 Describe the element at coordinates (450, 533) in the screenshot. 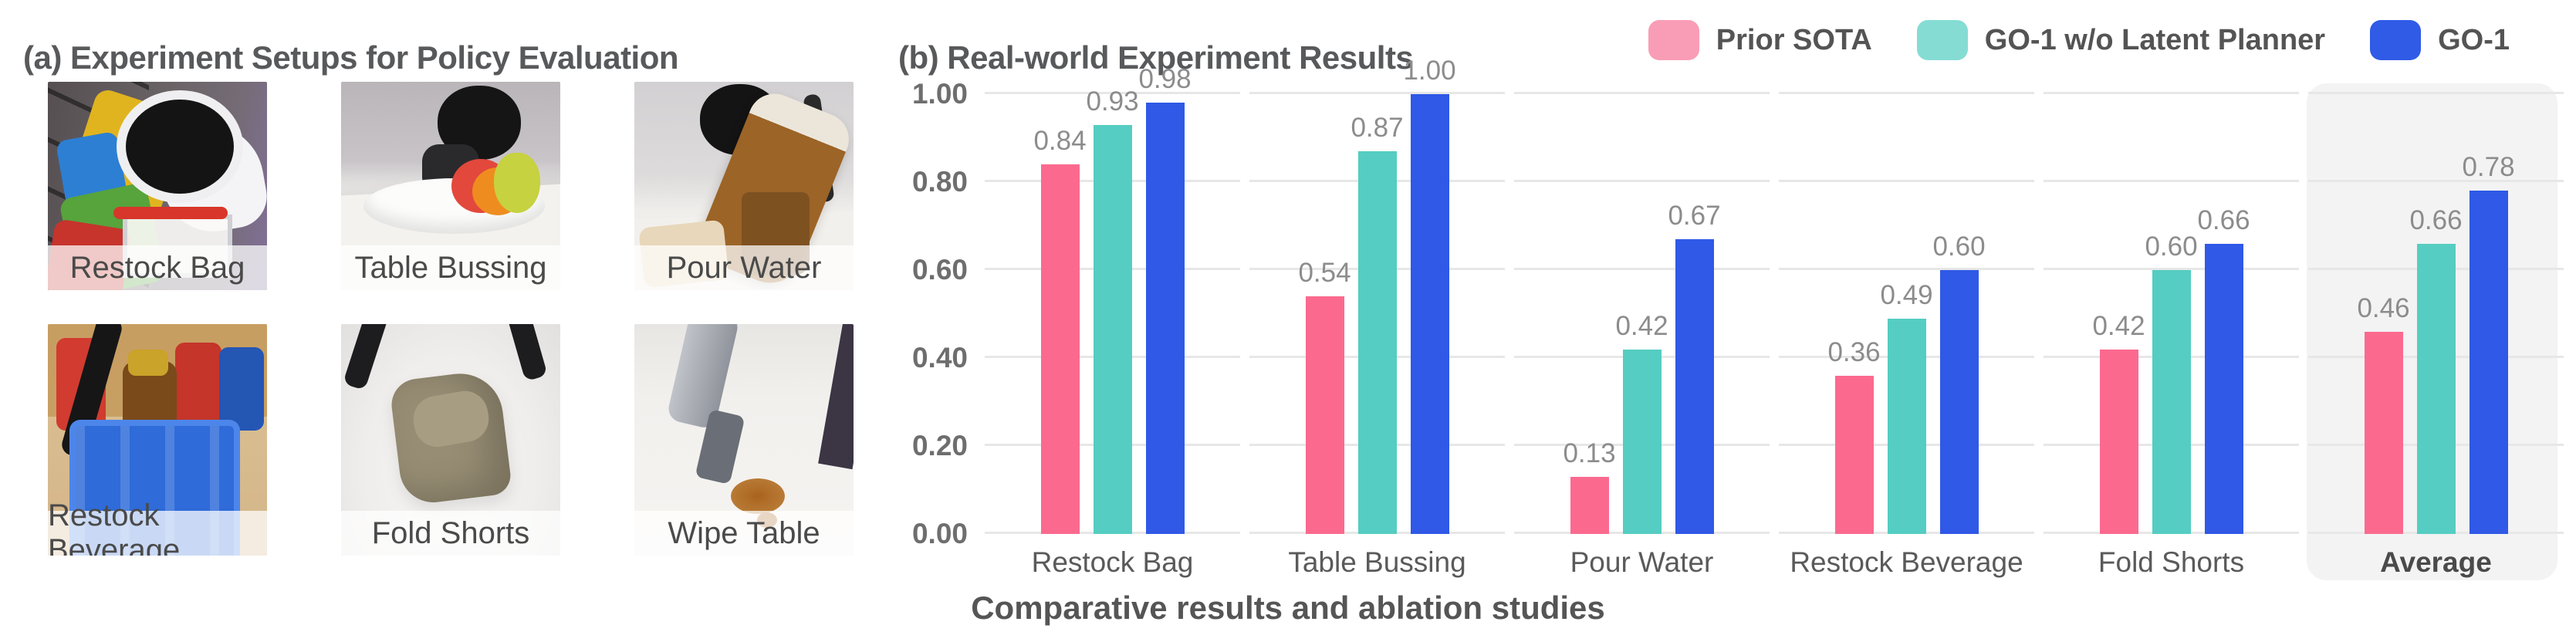

I see `photo-label: Fold Shorts` at that location.